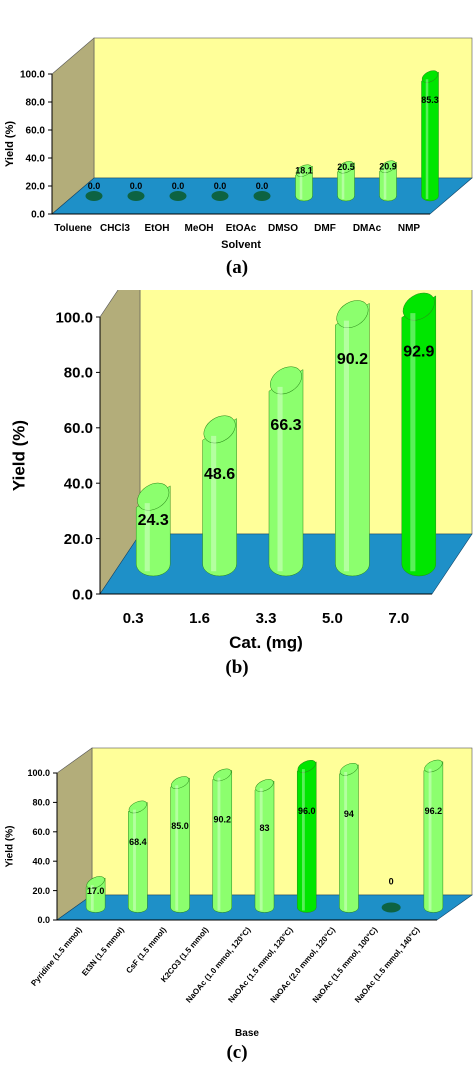  What do you see at coordinates (391, 882) in the screenshot?
I see `data-label: 0` at bounding box center [391, 882].